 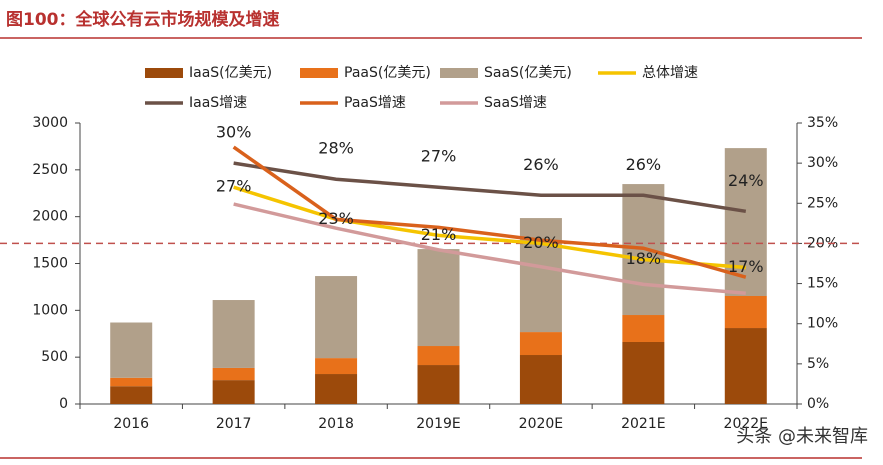 I want to click on x-tick-label: 2021E, so click(x=643, y=424).